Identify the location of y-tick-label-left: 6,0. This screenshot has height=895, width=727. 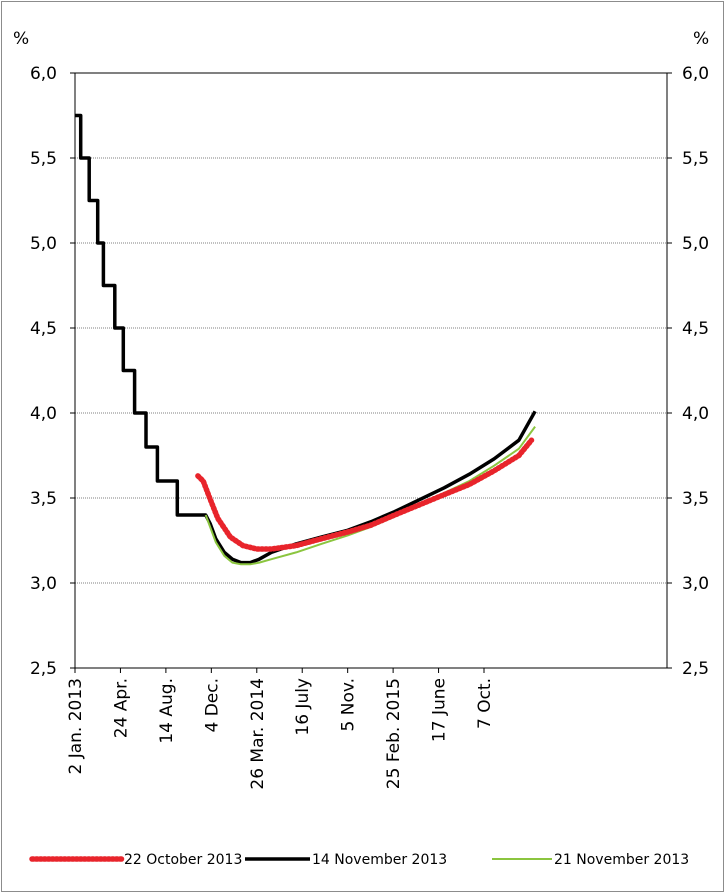
(43, 74).